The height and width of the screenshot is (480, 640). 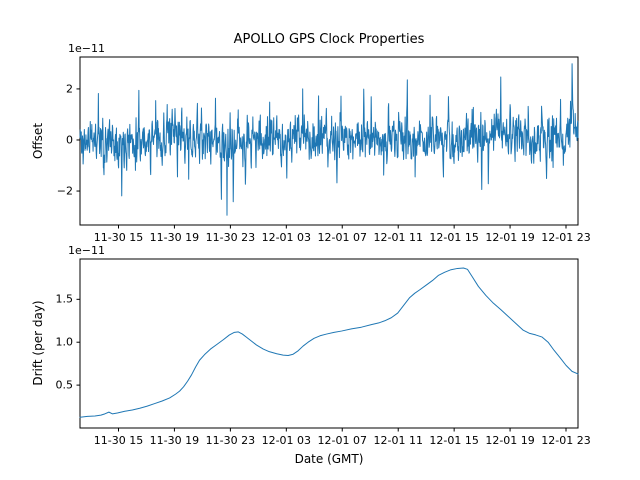 What do you see at coordinates (64, 191) in the screenshot?
I see `y-tick-label: −2` at bounding box center [64, 191].